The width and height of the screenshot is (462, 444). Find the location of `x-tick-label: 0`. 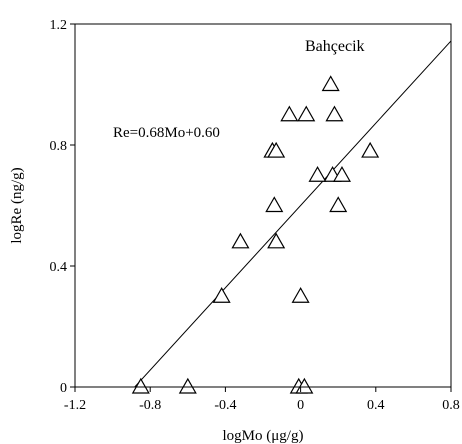

x-tick-label: 0 is located at coordinates (300, 405).